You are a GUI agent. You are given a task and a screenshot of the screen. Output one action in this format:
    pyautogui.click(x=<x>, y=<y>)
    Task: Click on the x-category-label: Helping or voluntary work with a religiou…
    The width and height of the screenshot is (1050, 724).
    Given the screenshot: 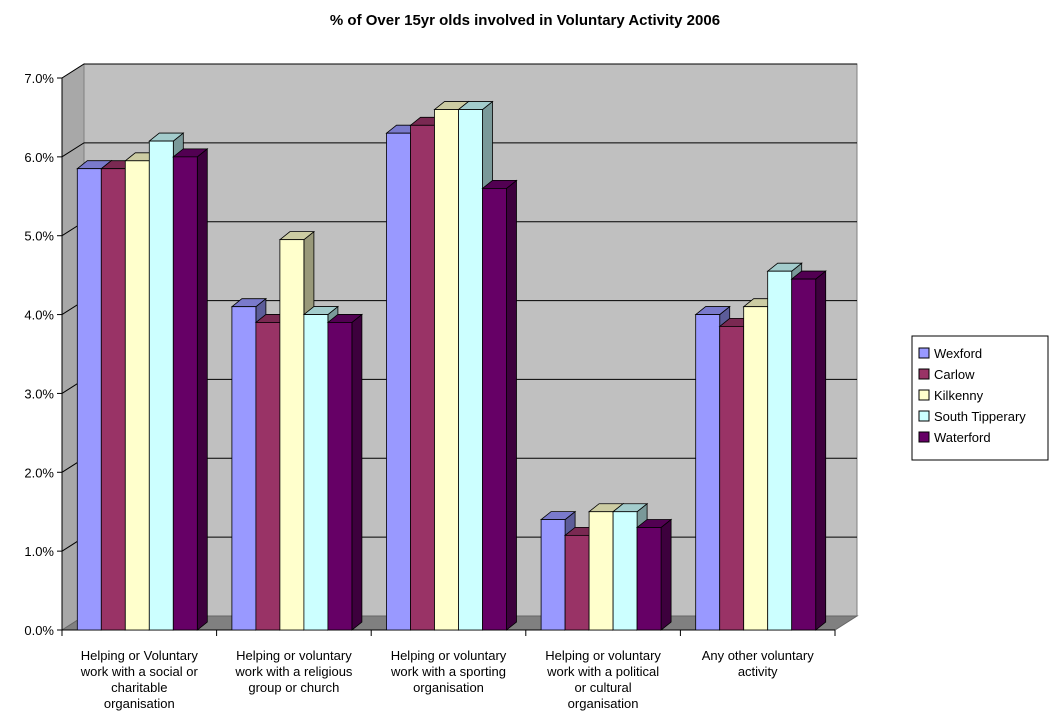 What is the action you would take?
    pyautogui.click(x=293, y=671)
    